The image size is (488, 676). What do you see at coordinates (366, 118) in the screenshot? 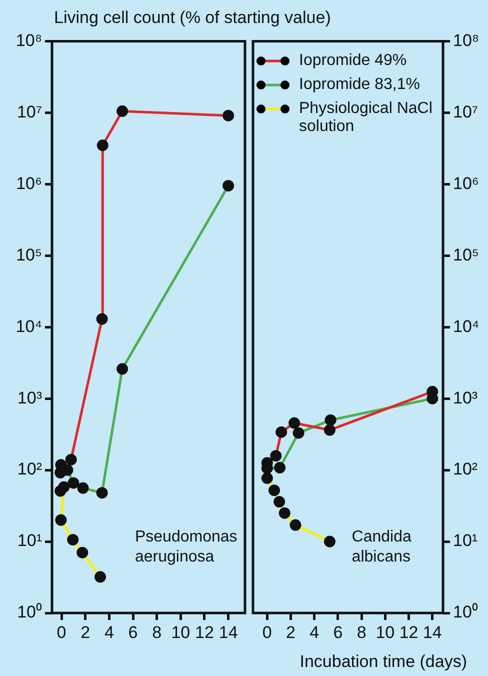
I see `legend-label: Physiological NaCl solution` at bounding box center [366, 118].